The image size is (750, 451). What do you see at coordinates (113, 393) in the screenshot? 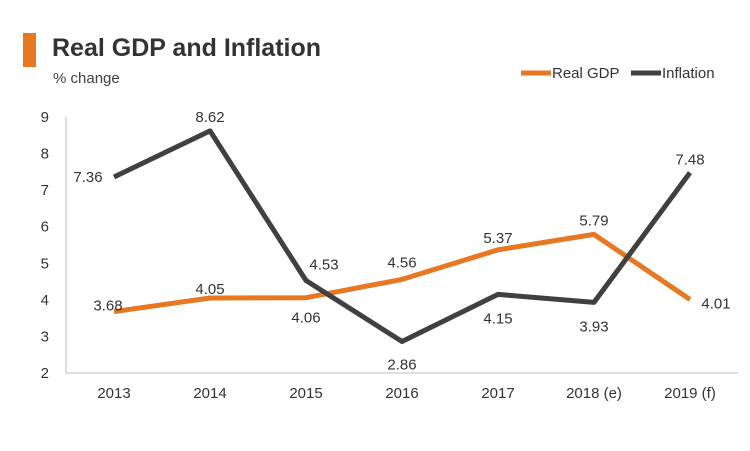
I see `x-tick-label: 2013` at bounding box center [113, 393].